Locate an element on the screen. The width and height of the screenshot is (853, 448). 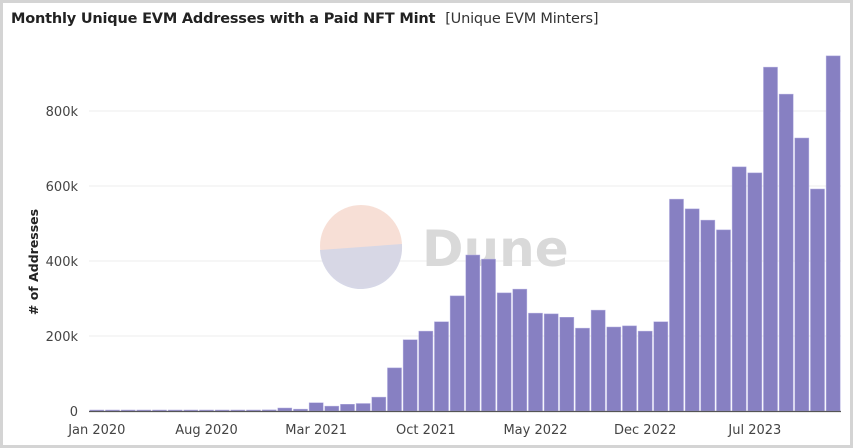
chart-subtitle: [Unique EVM Minters] is located at coordinates (522, 19).